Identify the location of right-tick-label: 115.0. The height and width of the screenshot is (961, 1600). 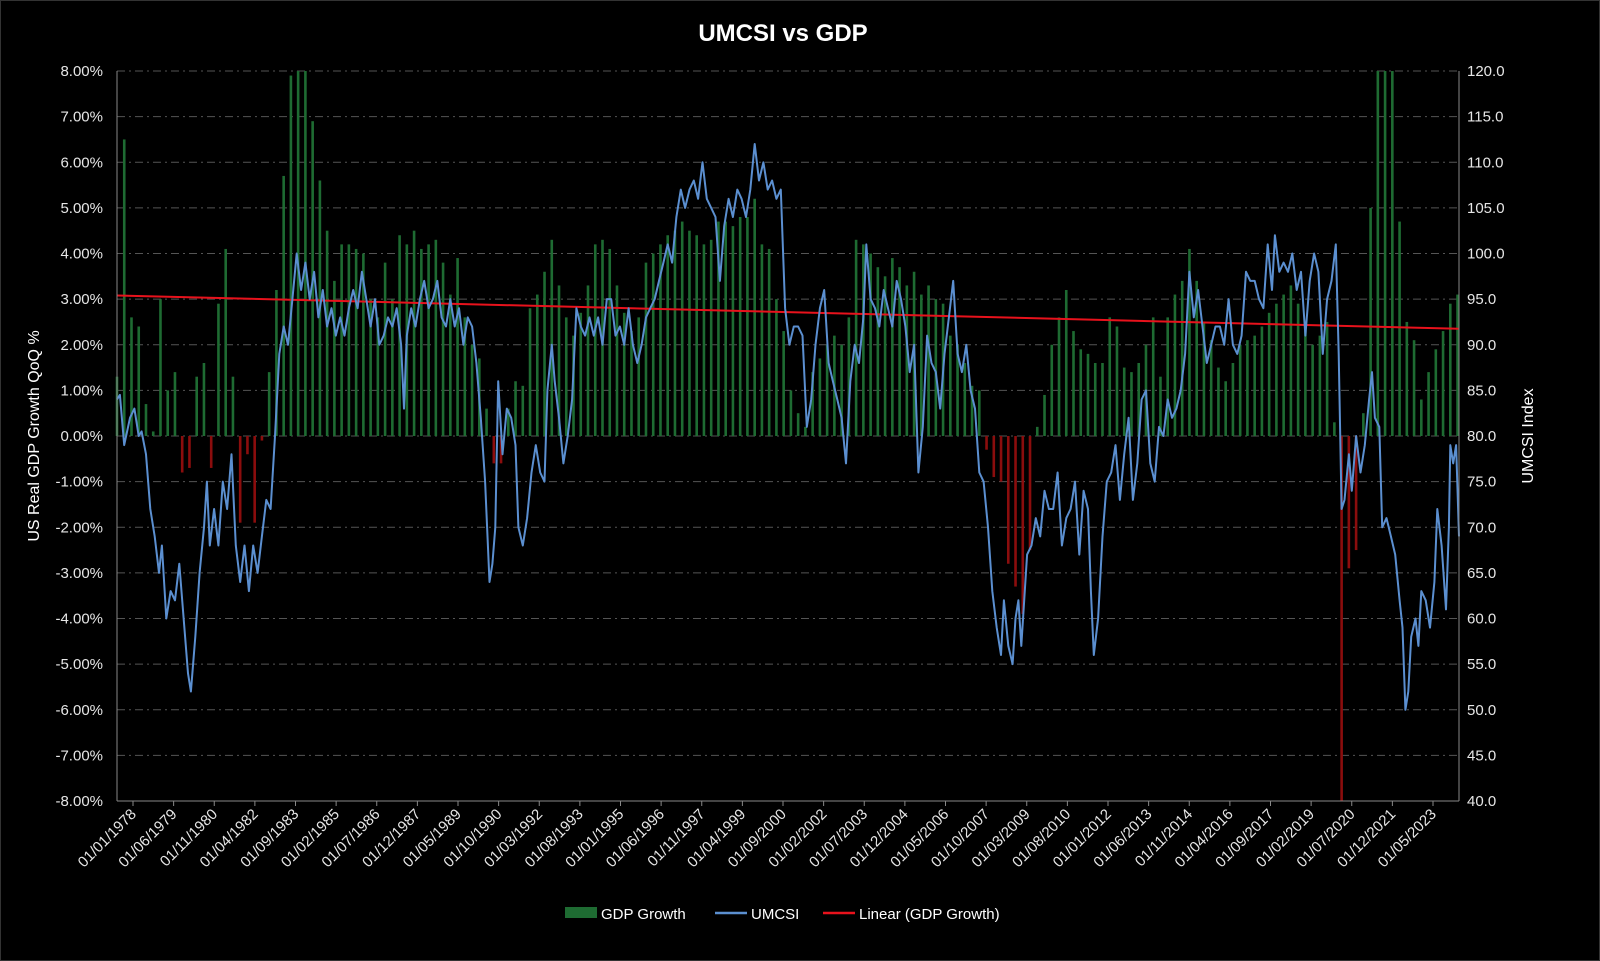
(1485, 117).